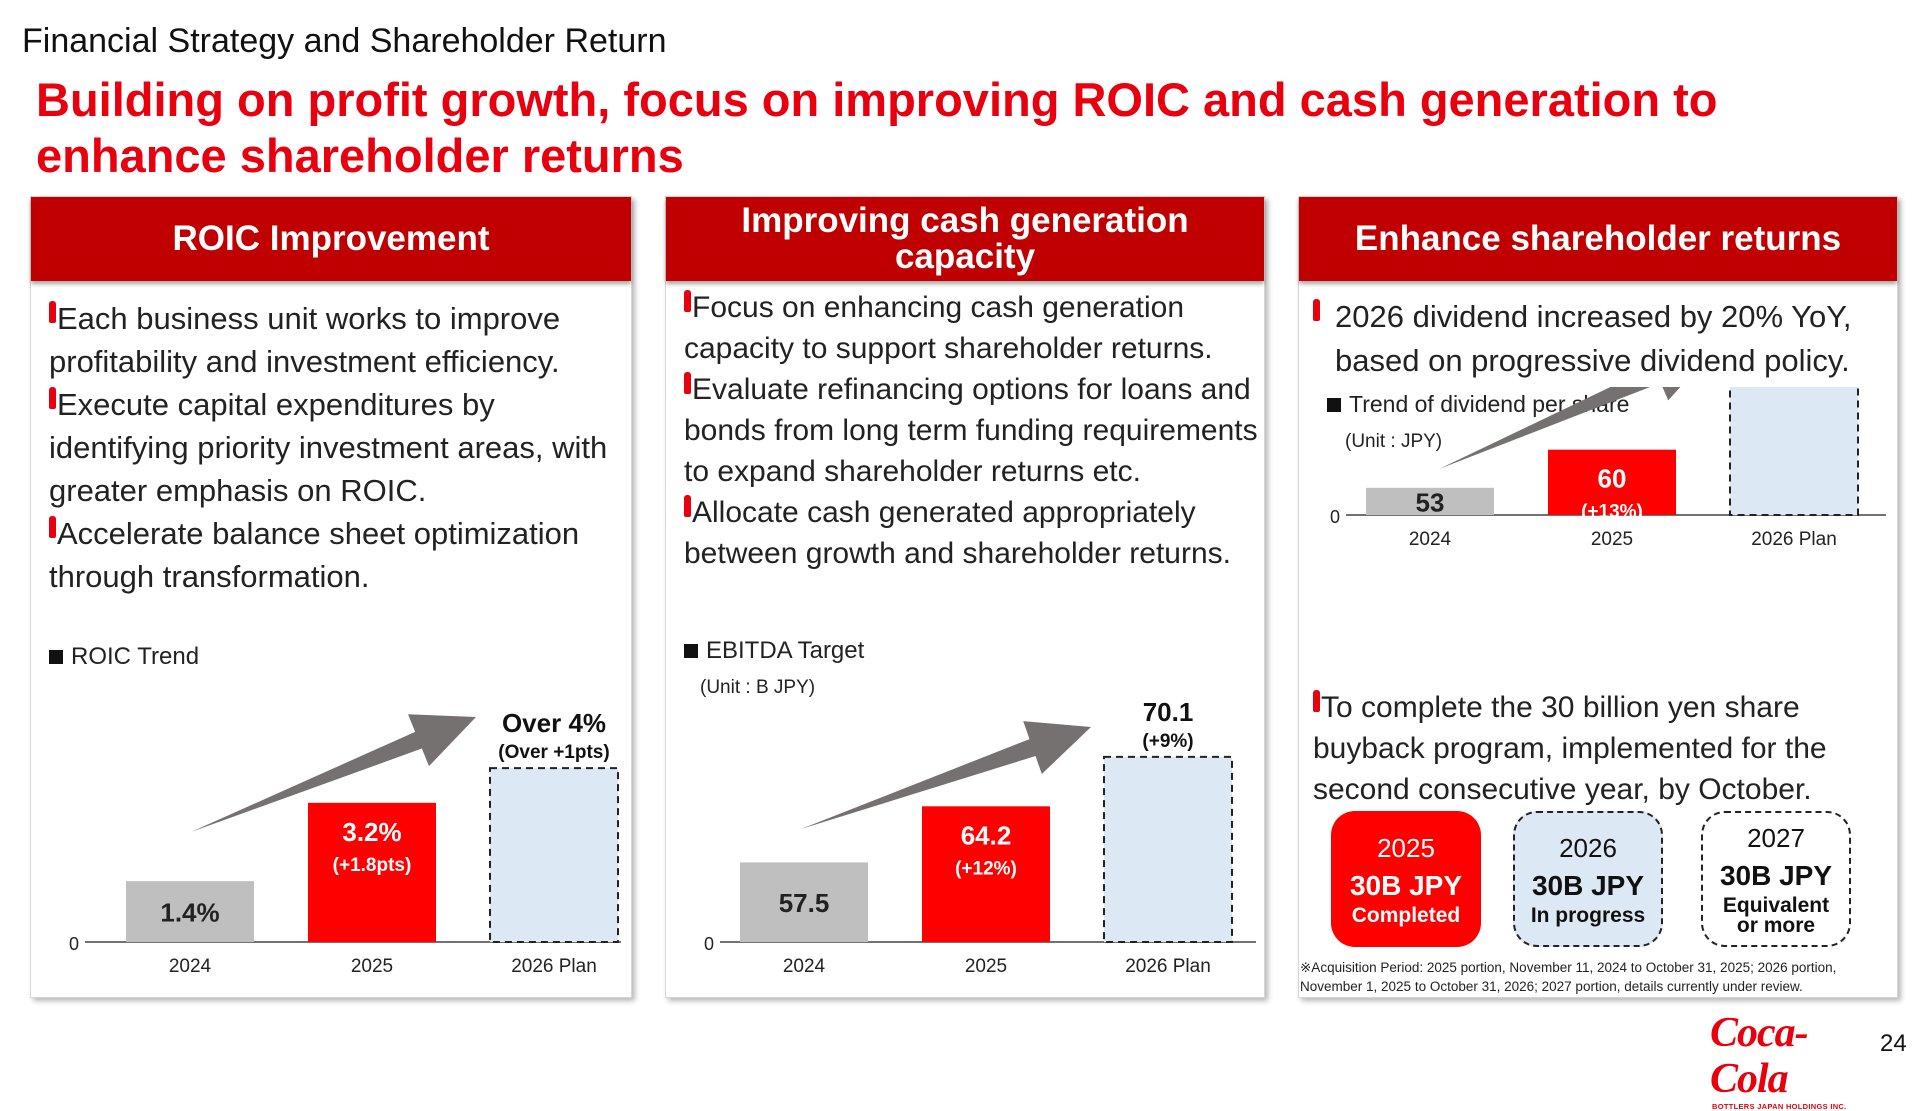 Image resolution: width=1920 pixels, height=1111 pixels. What do you see at coordinates (1588, 847) in the screenshot?
I see `buyback-year: 2026` at bounding box center [1588, 847].